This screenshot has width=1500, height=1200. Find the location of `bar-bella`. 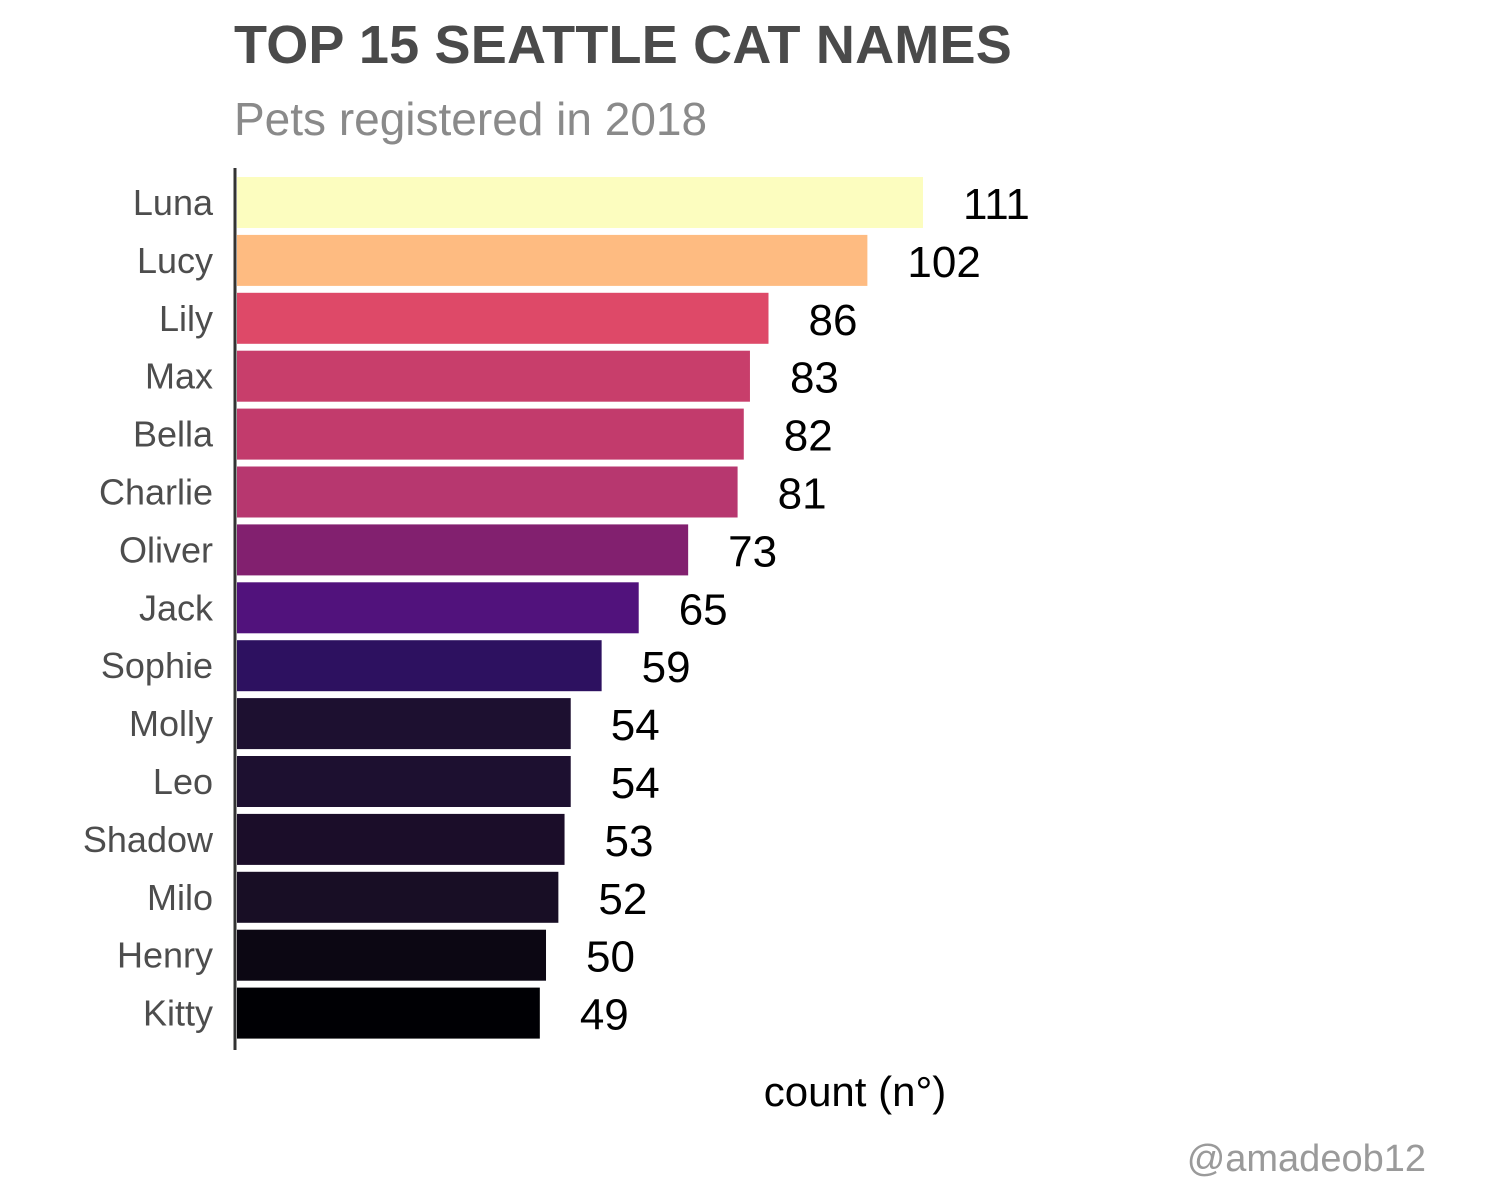

bar-bella is located at coordinates (490, 434).